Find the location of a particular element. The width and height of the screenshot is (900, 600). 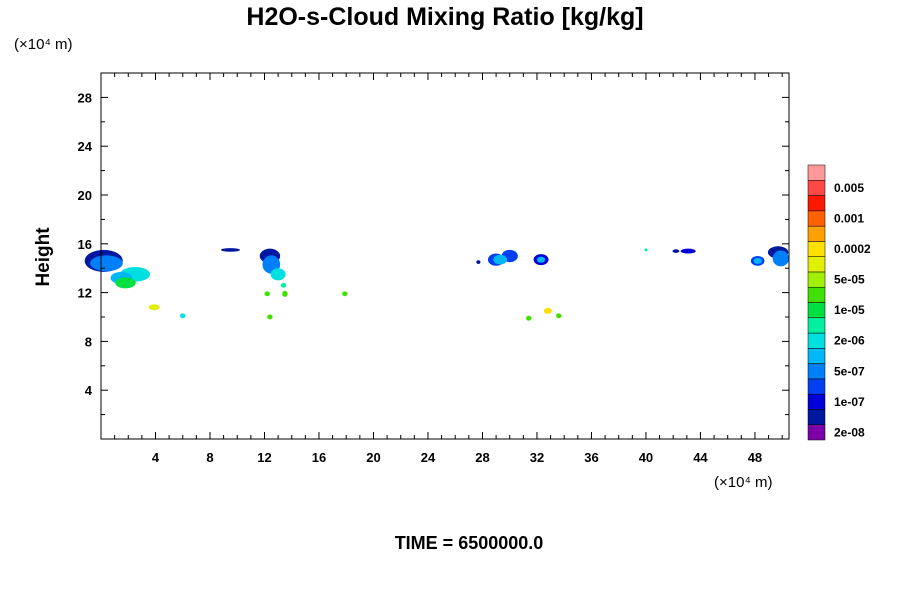

x-tick-label-24: 24 is located at coordinates (428, 457).